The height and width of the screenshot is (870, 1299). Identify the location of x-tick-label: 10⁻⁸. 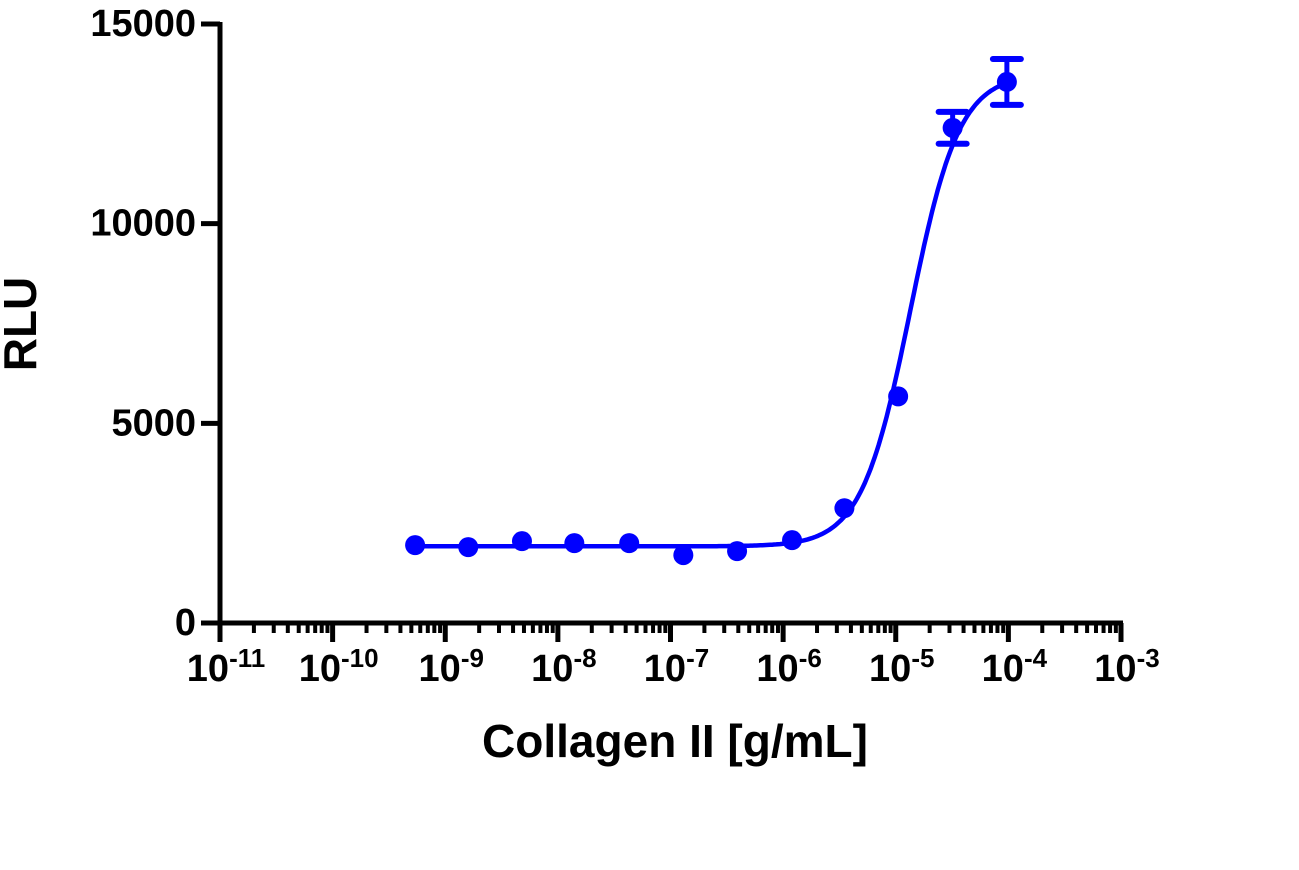
(563, 666).